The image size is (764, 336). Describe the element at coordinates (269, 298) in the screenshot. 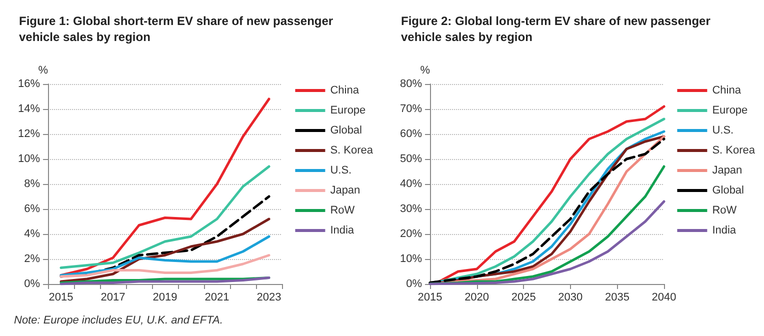

I see `x-tick-label: 2023` at that location.